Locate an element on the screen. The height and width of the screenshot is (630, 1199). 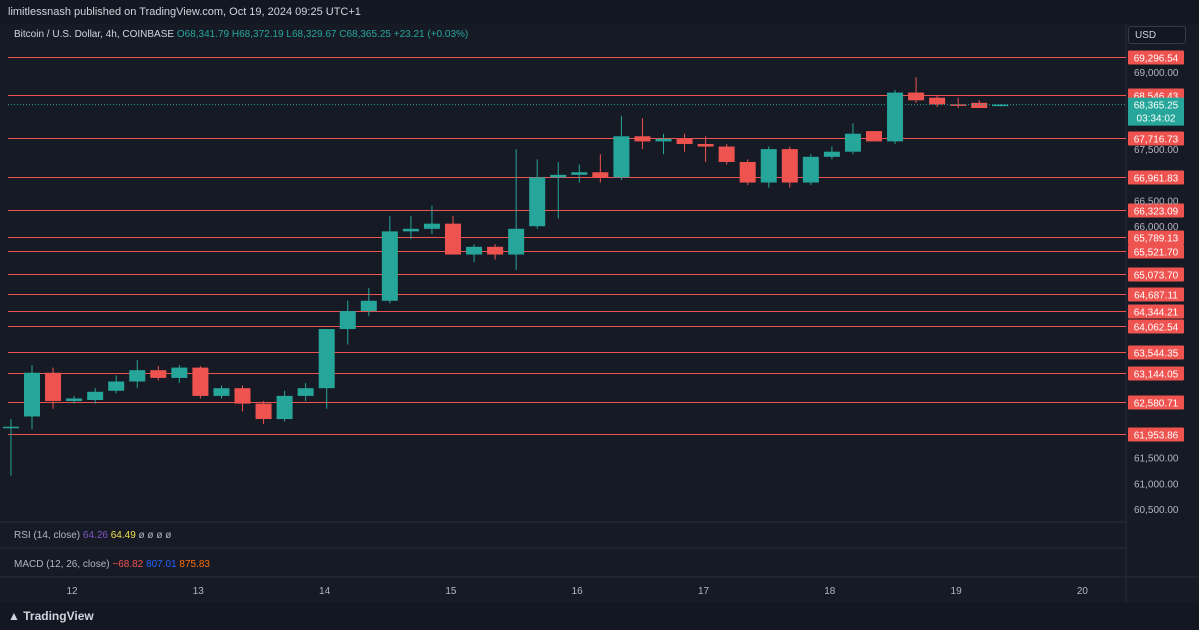
level-label: 62,580.71 is located at coordinates (1156, 404).